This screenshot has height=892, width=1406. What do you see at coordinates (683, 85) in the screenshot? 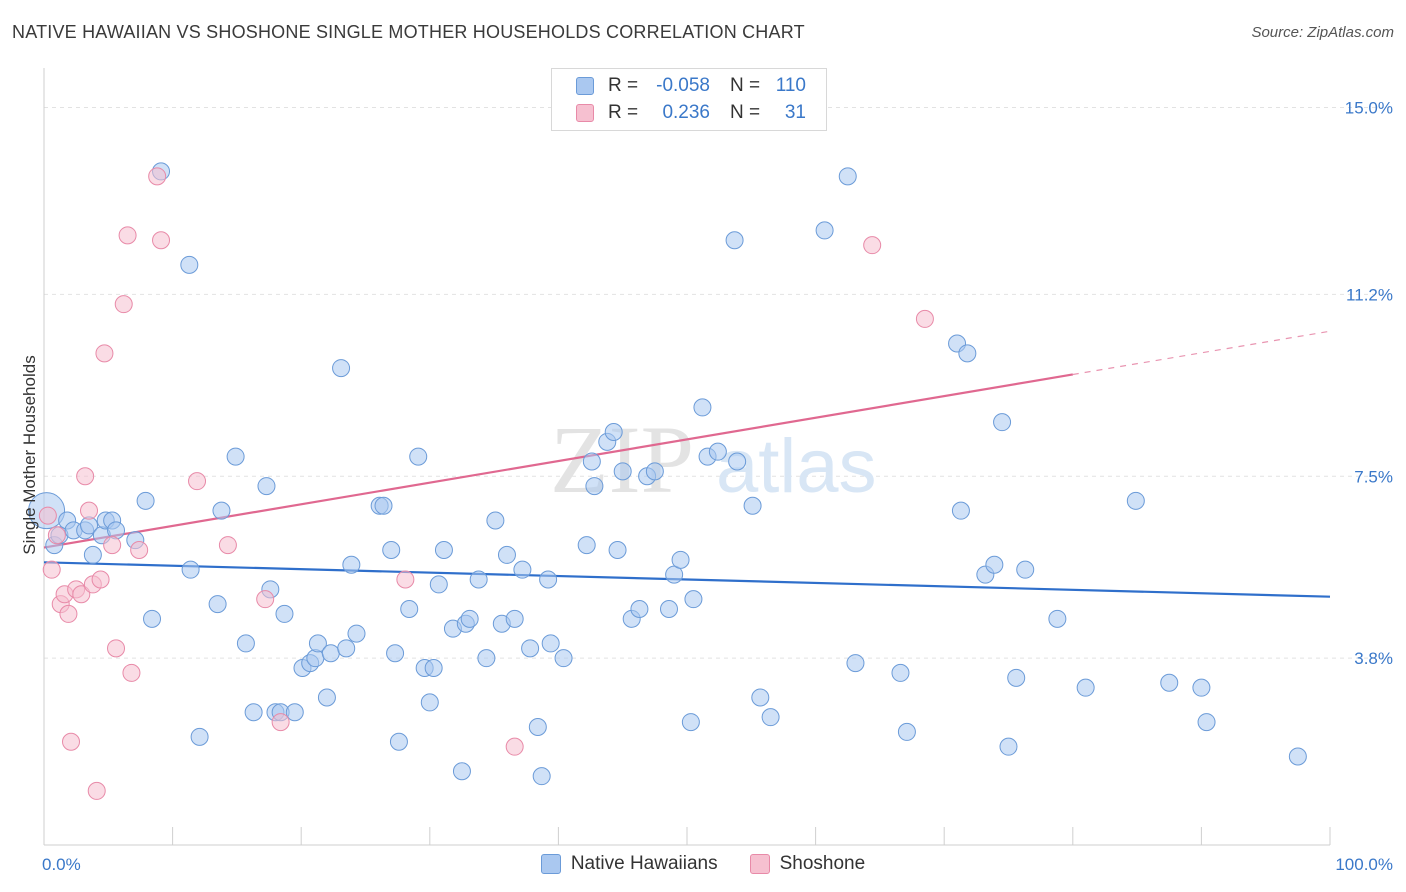
I see `legend-r-value: -0.058` at bounding box center [683, 85].